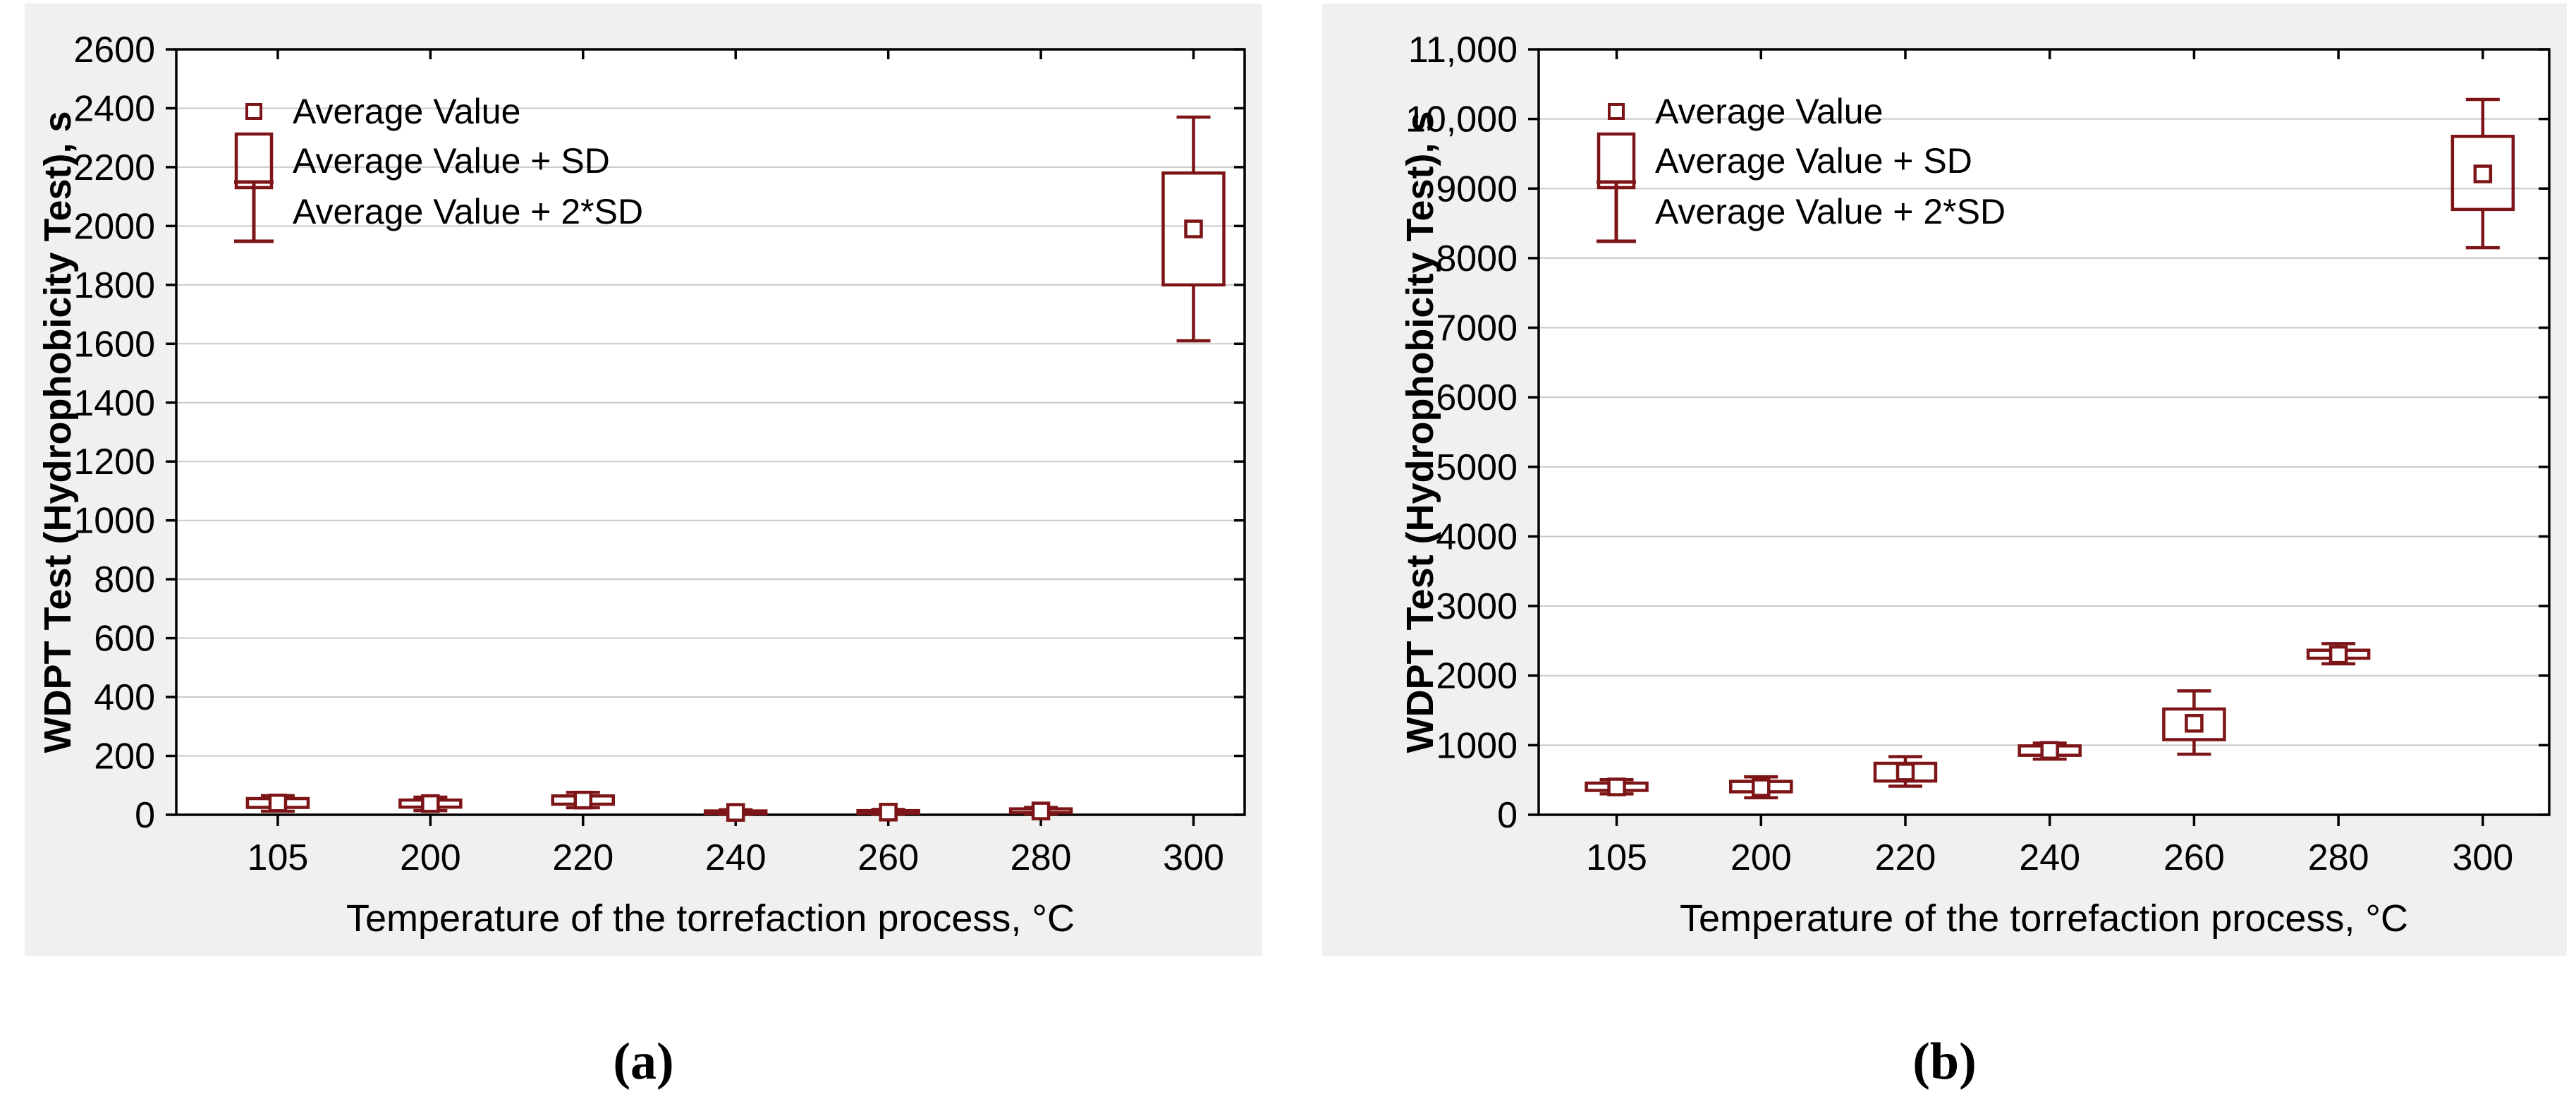 This screenshot has width=2576, height=1104. What do you see at coordinates (1477, 190) in the screenshot?
I see `y-tick-label: 9000` at bounding box center [1477, 190].